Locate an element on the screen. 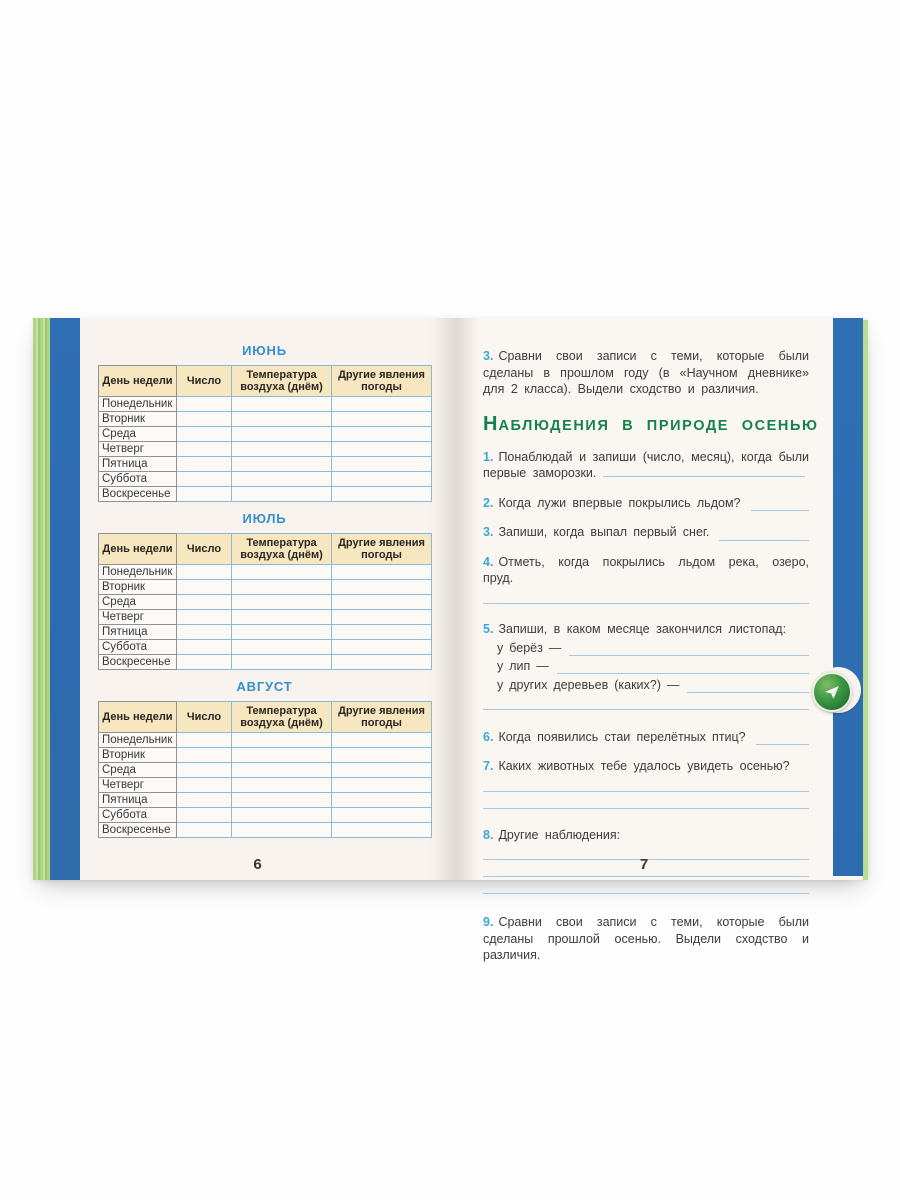  month-title-june: ИЮНЬ is located at coordinates (264, 350).